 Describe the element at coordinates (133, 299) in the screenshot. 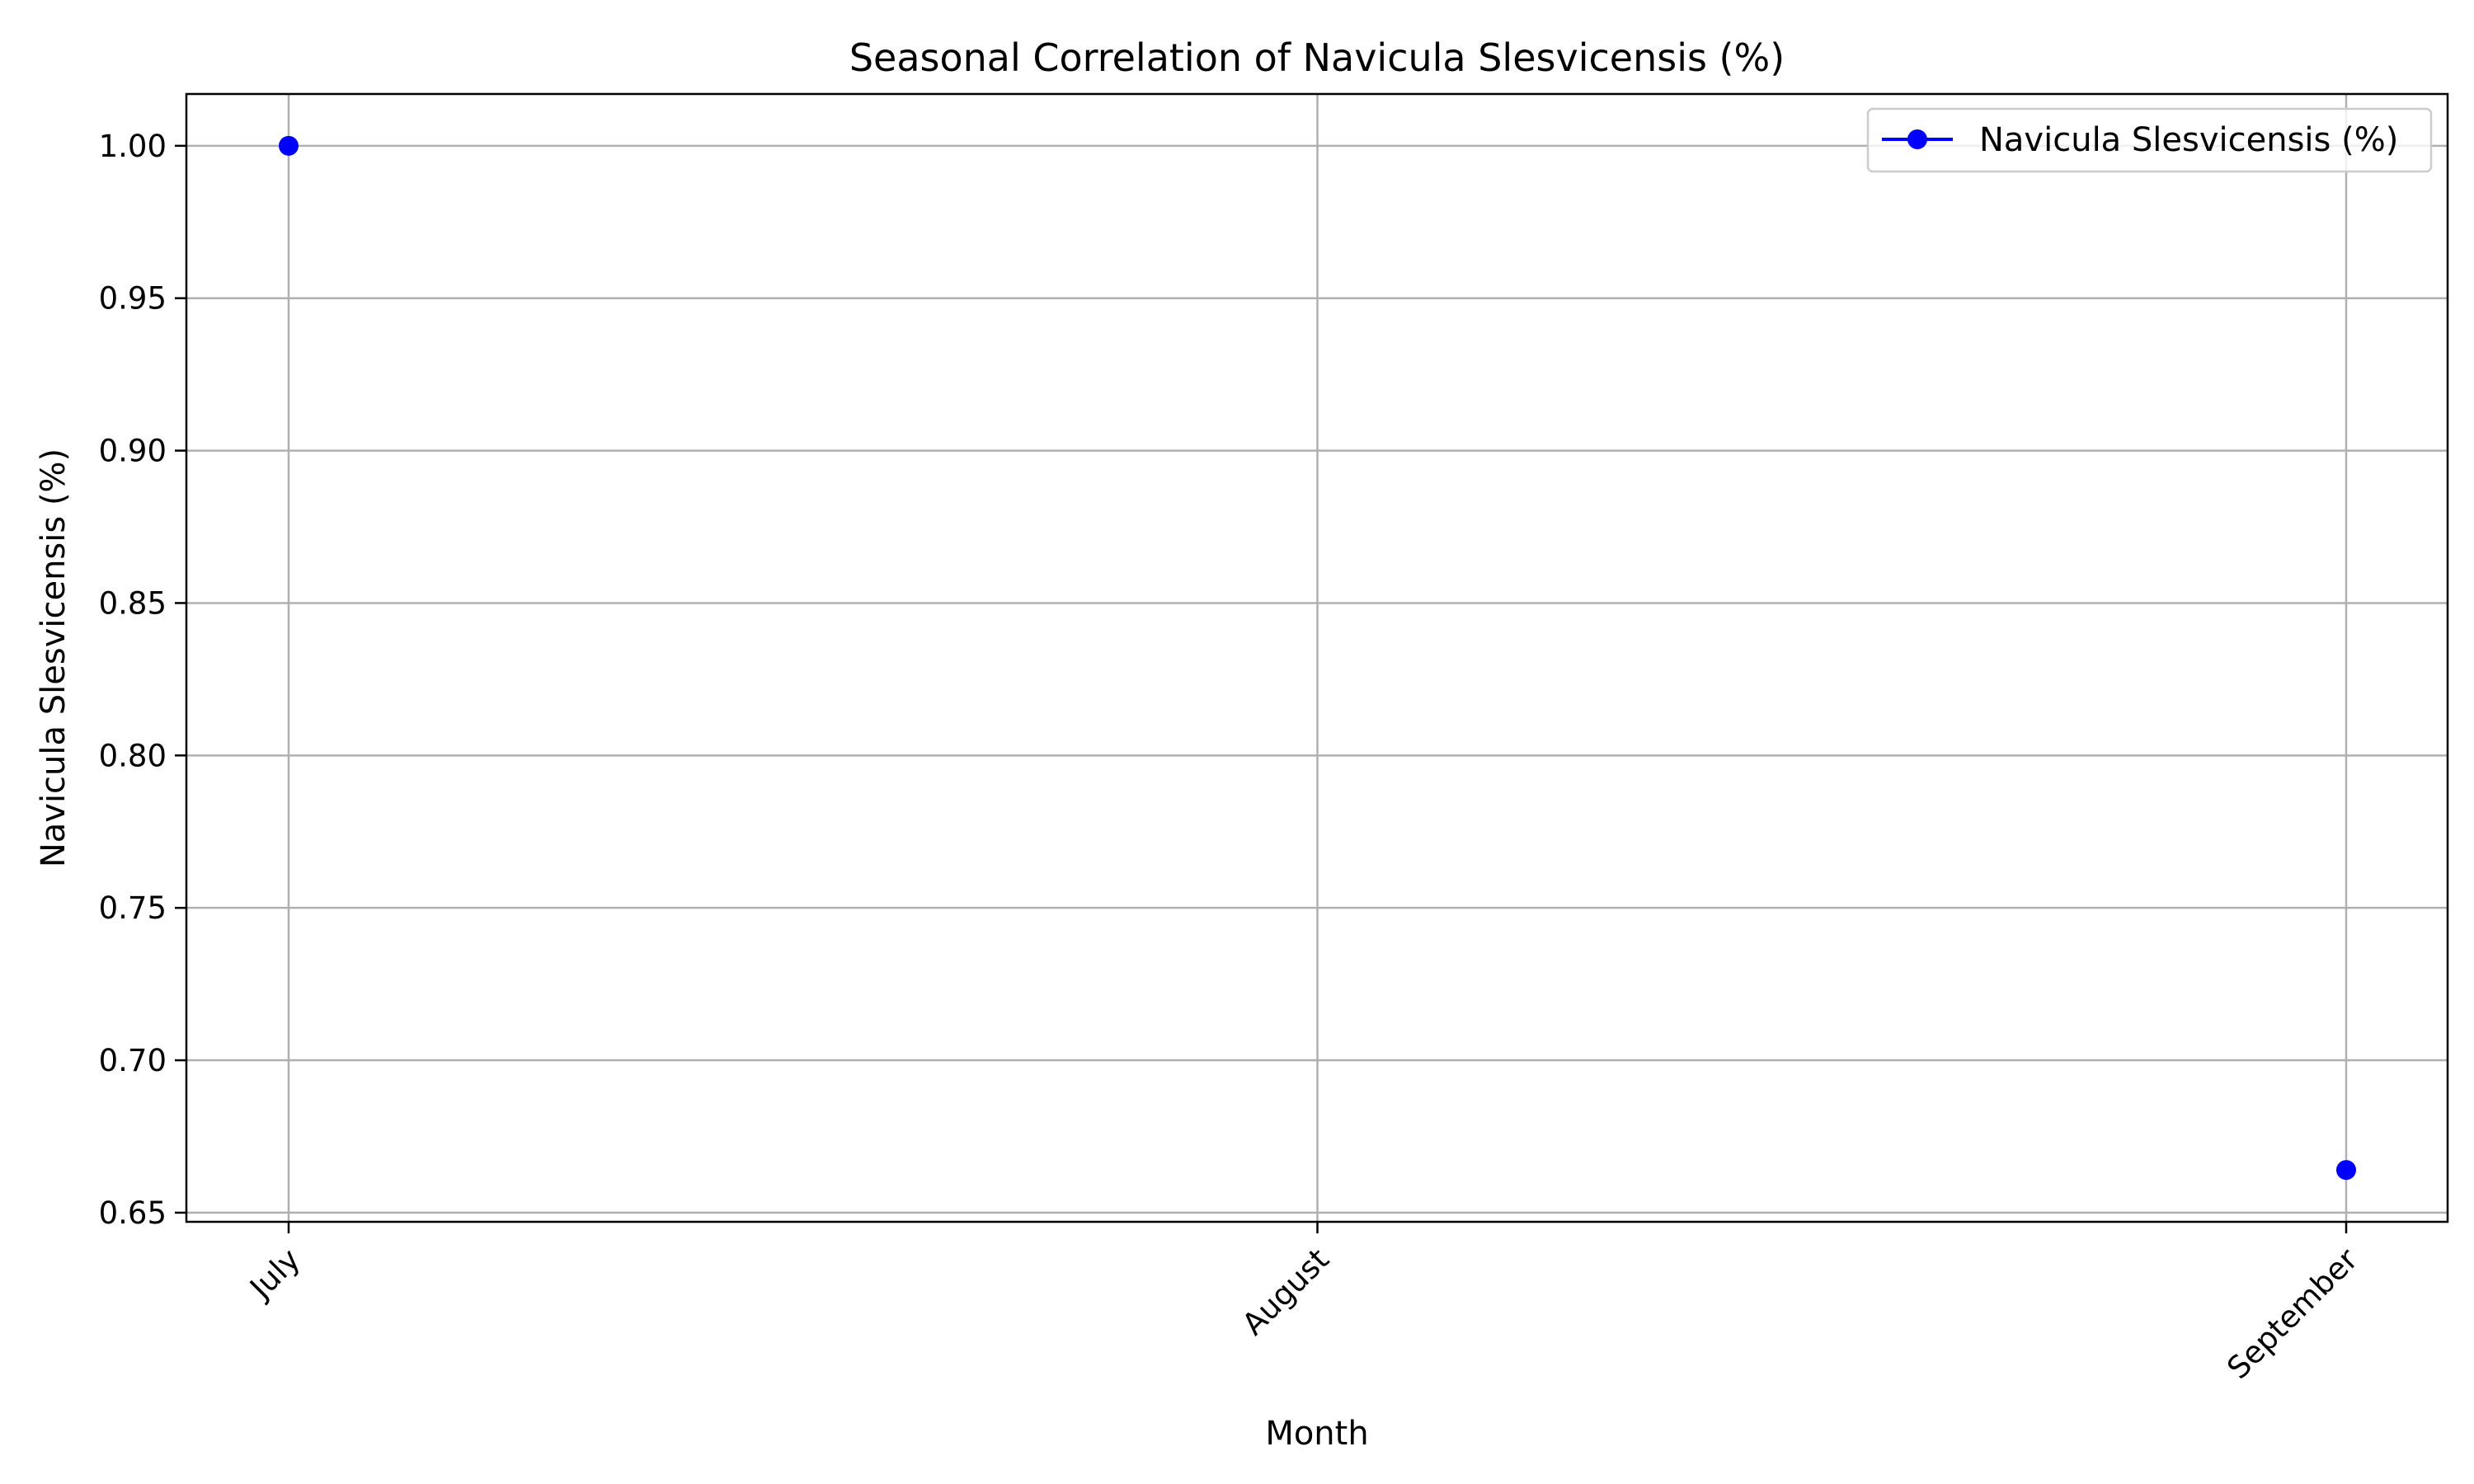

I see `y-tick-label: 0.95` at that location.